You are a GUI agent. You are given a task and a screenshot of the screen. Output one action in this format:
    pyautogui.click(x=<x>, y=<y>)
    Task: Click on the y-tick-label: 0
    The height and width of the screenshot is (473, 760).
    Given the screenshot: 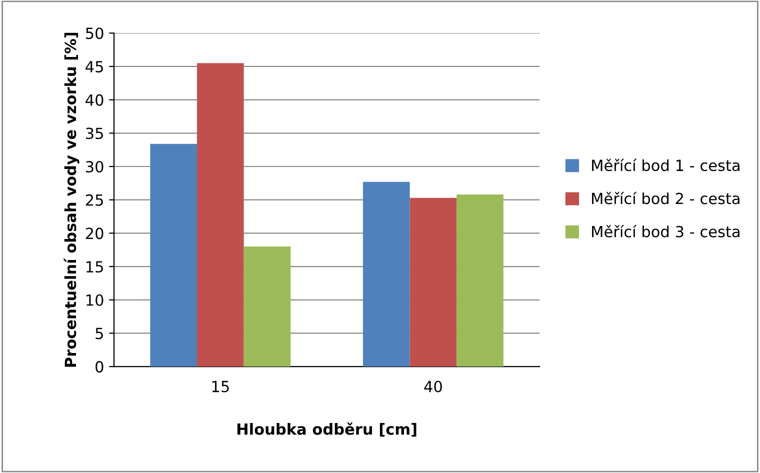 What is the action you would take?
    pyautogui.click(x=100, y=367)
    